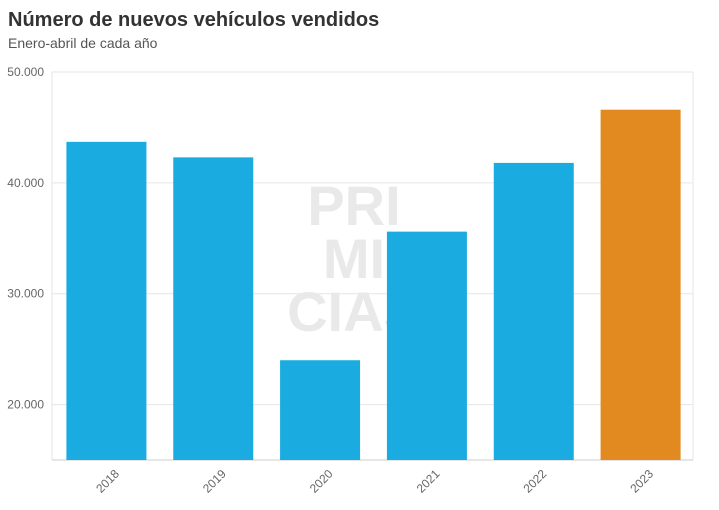 Image resolution: width=719 pixels, height=510 pixels. Describe the element at coordinates (25, 183) in the screenshot. I see `y-tick-label: 40.000` at that location.